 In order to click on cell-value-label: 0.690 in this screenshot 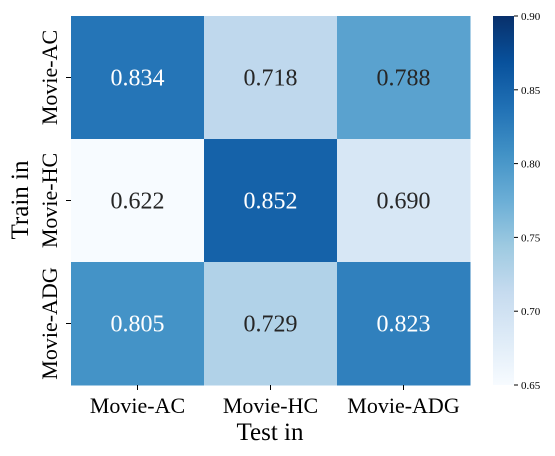, I will do `click(404, 202)`.